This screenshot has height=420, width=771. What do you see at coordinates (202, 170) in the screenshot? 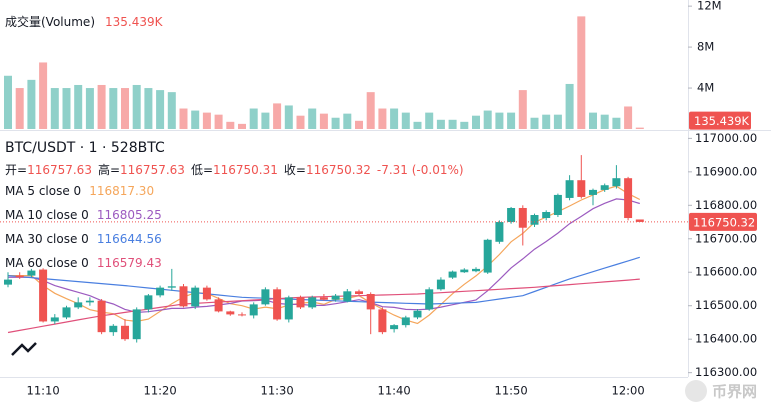
I see `ohlc-label: 低=` at bounding box center [202, 170].